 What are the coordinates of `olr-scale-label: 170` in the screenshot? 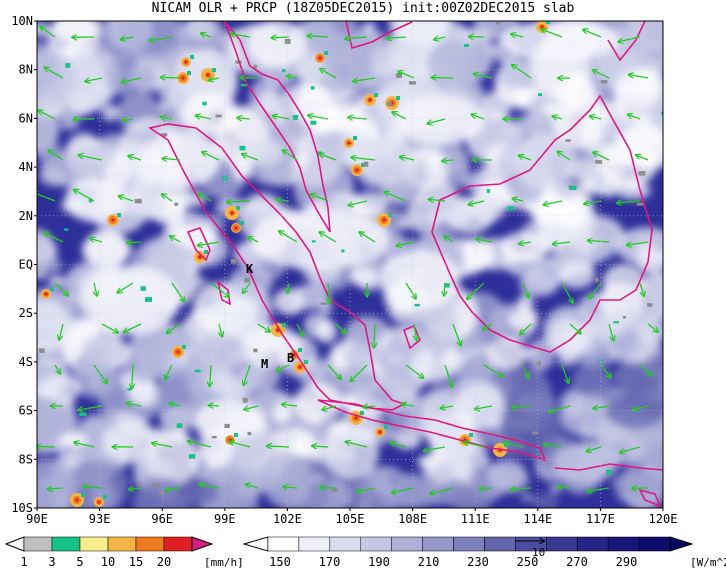 It's located at (330, 562).